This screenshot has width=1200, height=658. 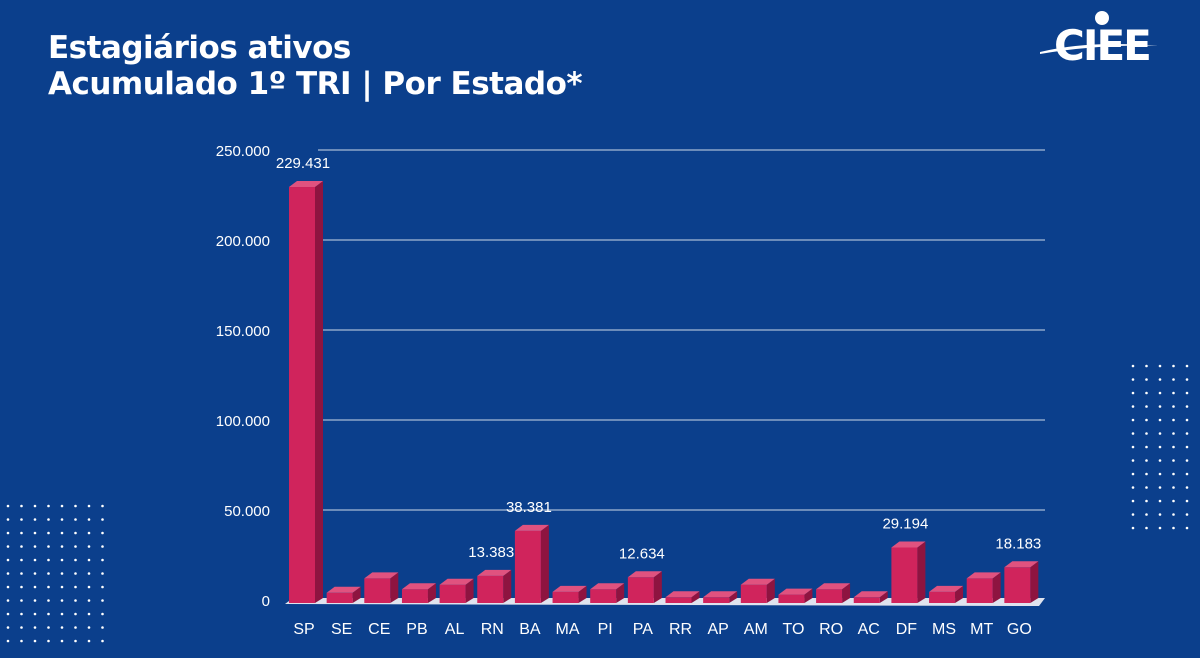 What do you see at coordinates (680, 629) in the screenshot?
I see `x-tick-label: RR` at bounding box center [680, 629].